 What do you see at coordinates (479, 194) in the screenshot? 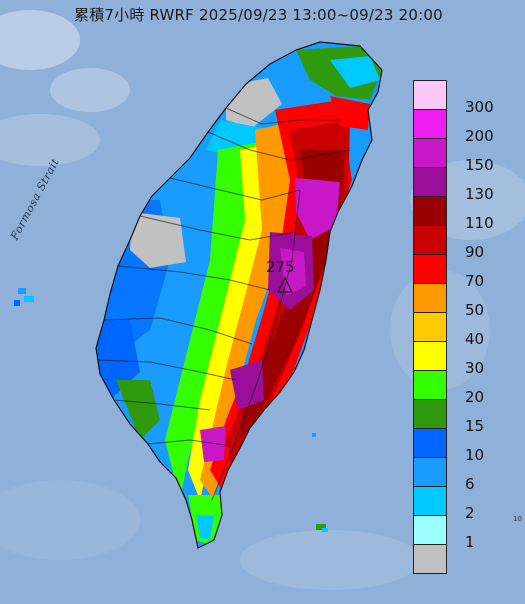
I see `legend-label: 130` at bounding box center [479, 194].